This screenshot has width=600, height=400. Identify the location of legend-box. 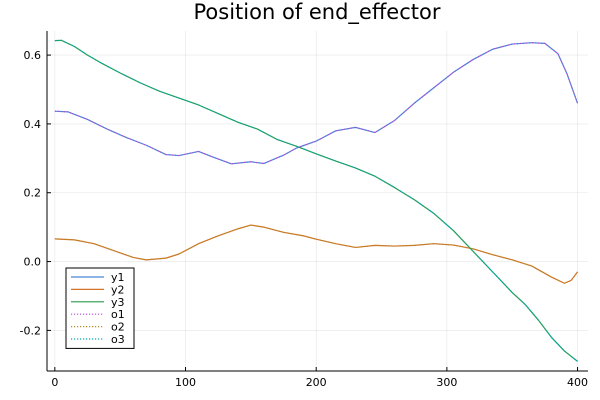
(100, 308).